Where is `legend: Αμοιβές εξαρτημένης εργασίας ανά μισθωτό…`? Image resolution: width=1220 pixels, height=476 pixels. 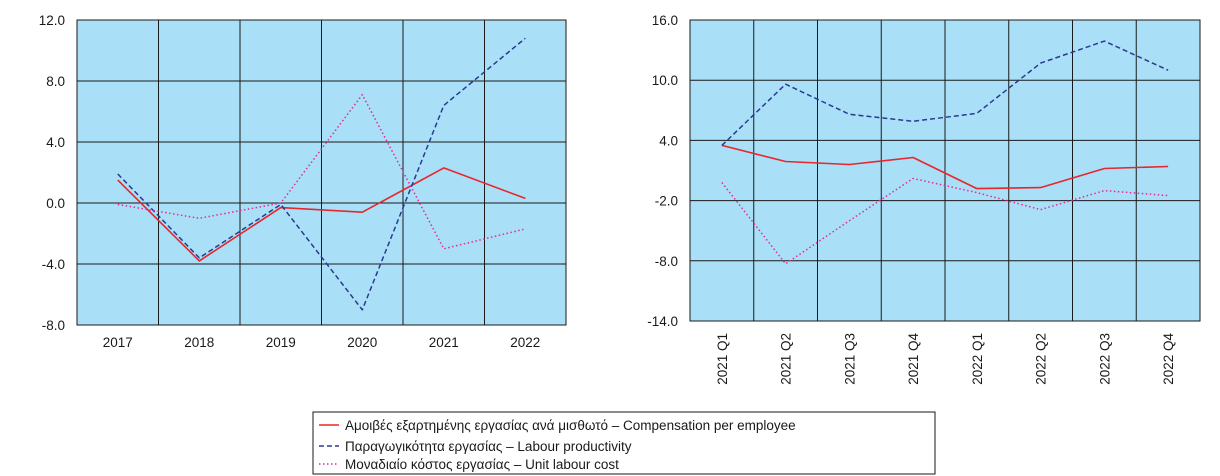 legend: Αμοιβές εξαρτημένης εργασίας ανά μισθωτό… is located at coordinates (624, 443).